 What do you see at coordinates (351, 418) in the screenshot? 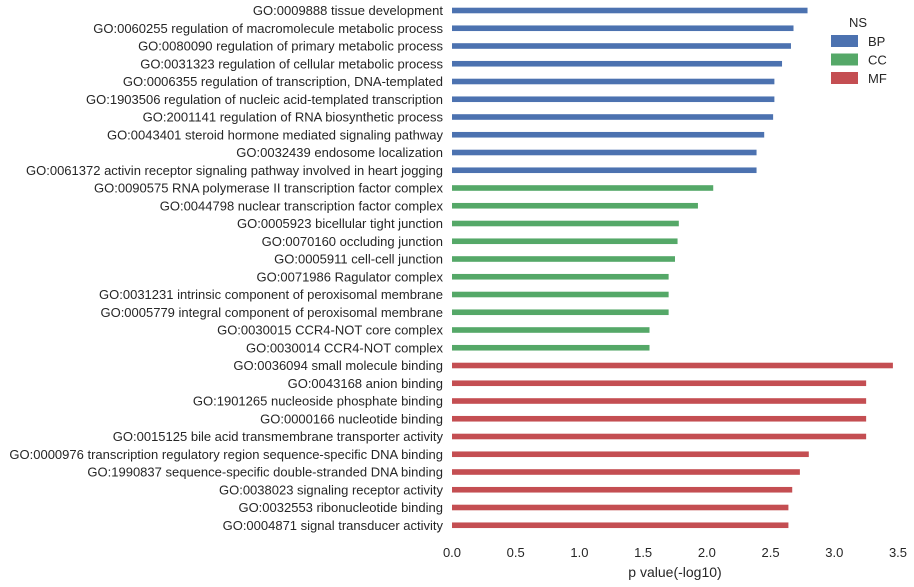
I see `category-label: GO:0000166 nucleotide binding` at bounding box center [351, 418].